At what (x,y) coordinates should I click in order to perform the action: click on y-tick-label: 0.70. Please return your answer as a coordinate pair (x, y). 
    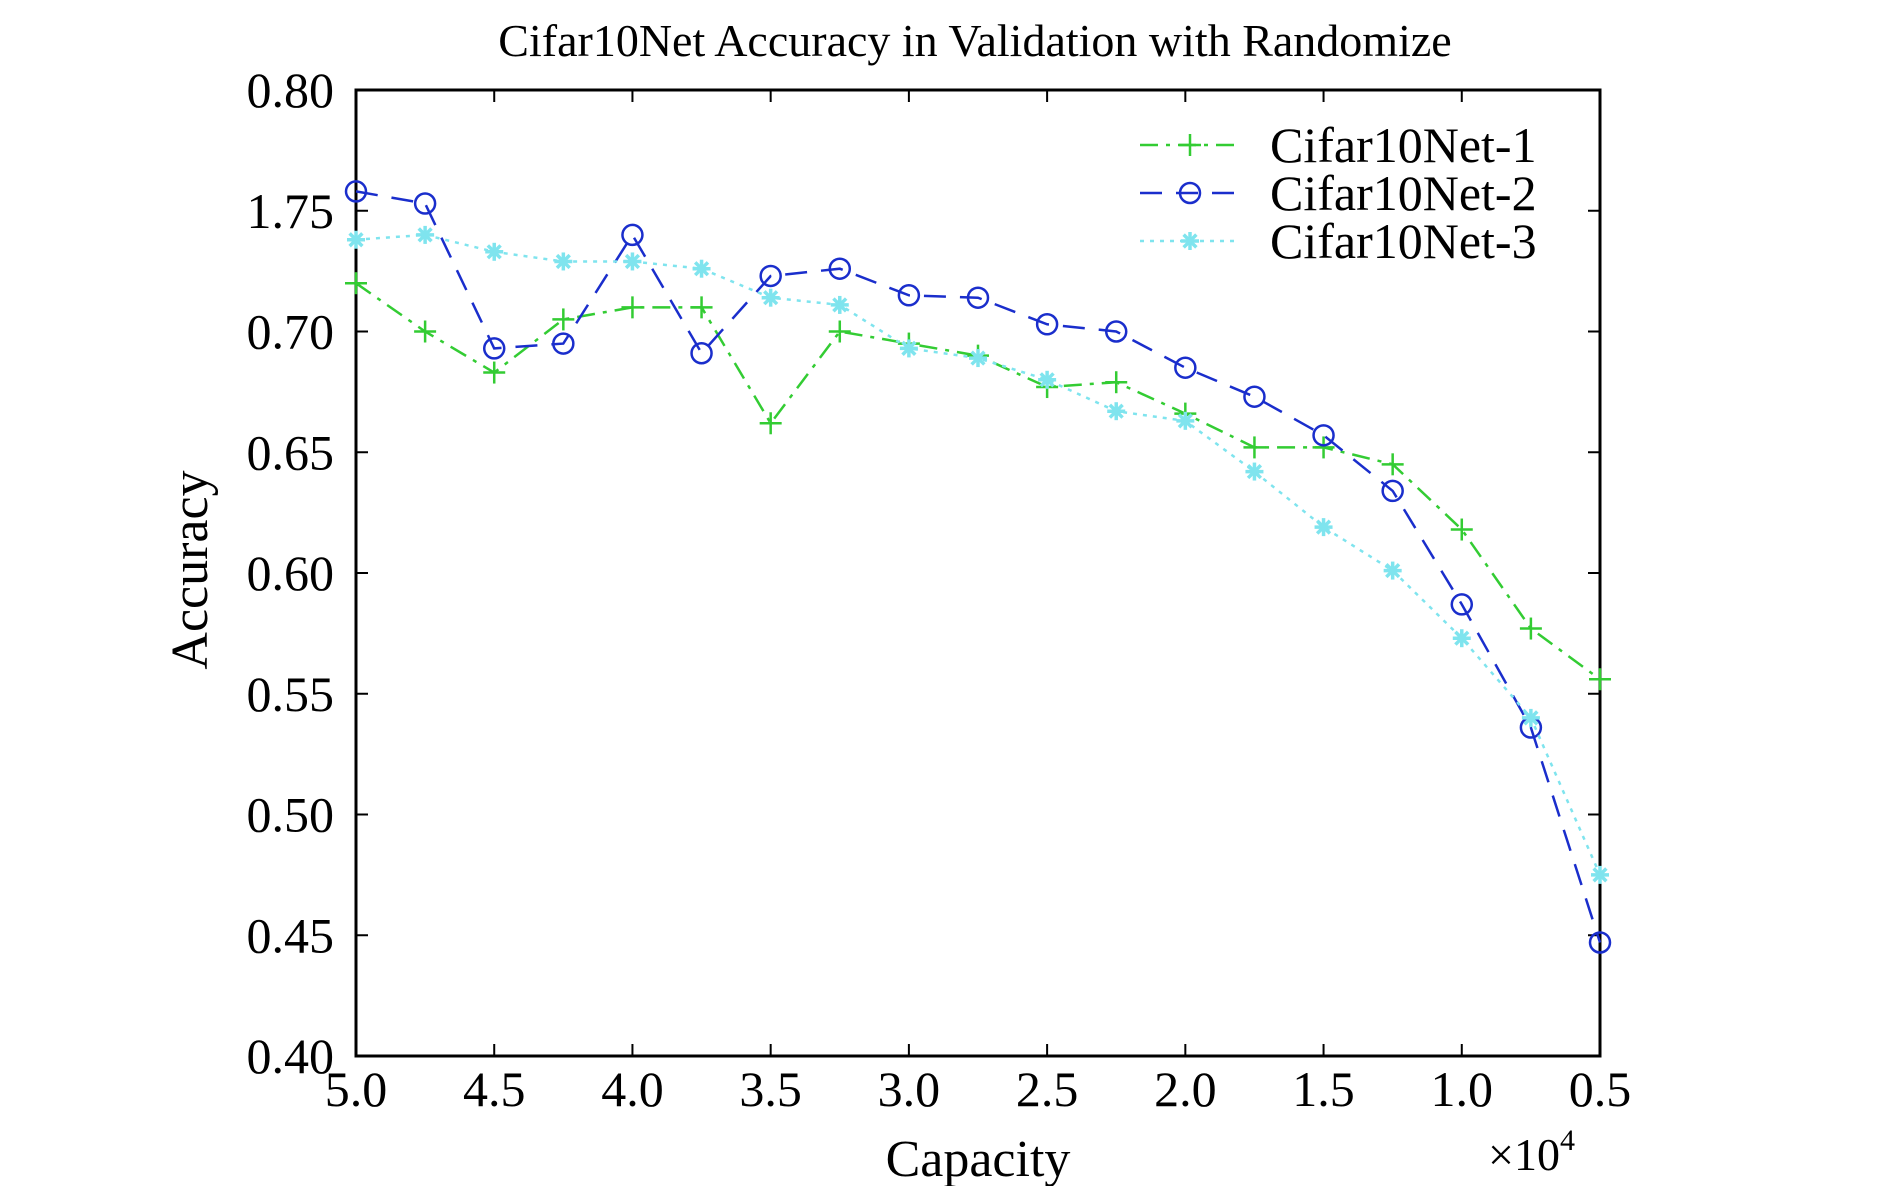
    Looking at the image, I should click on (291, 332).